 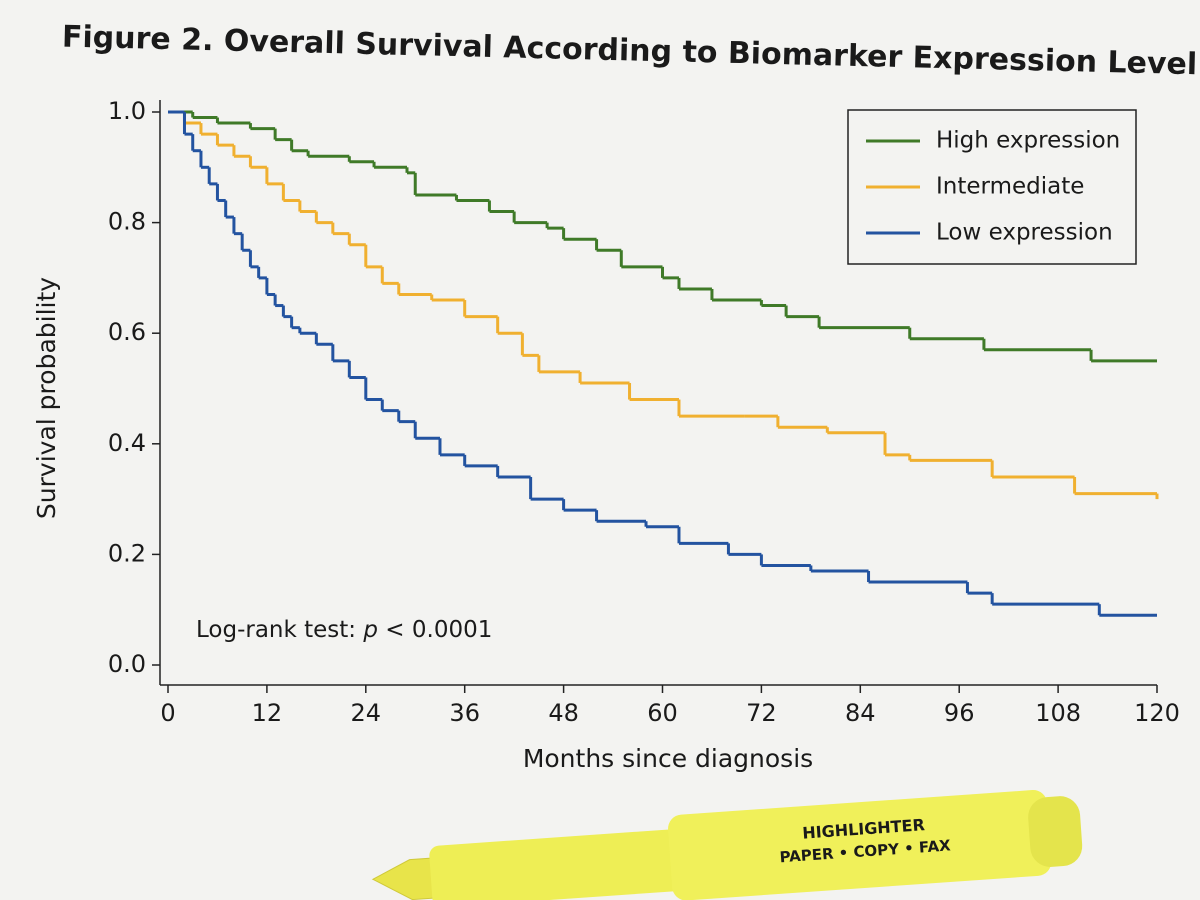 I want to click on x-tick-label: 72, so click(x=761, y=713).